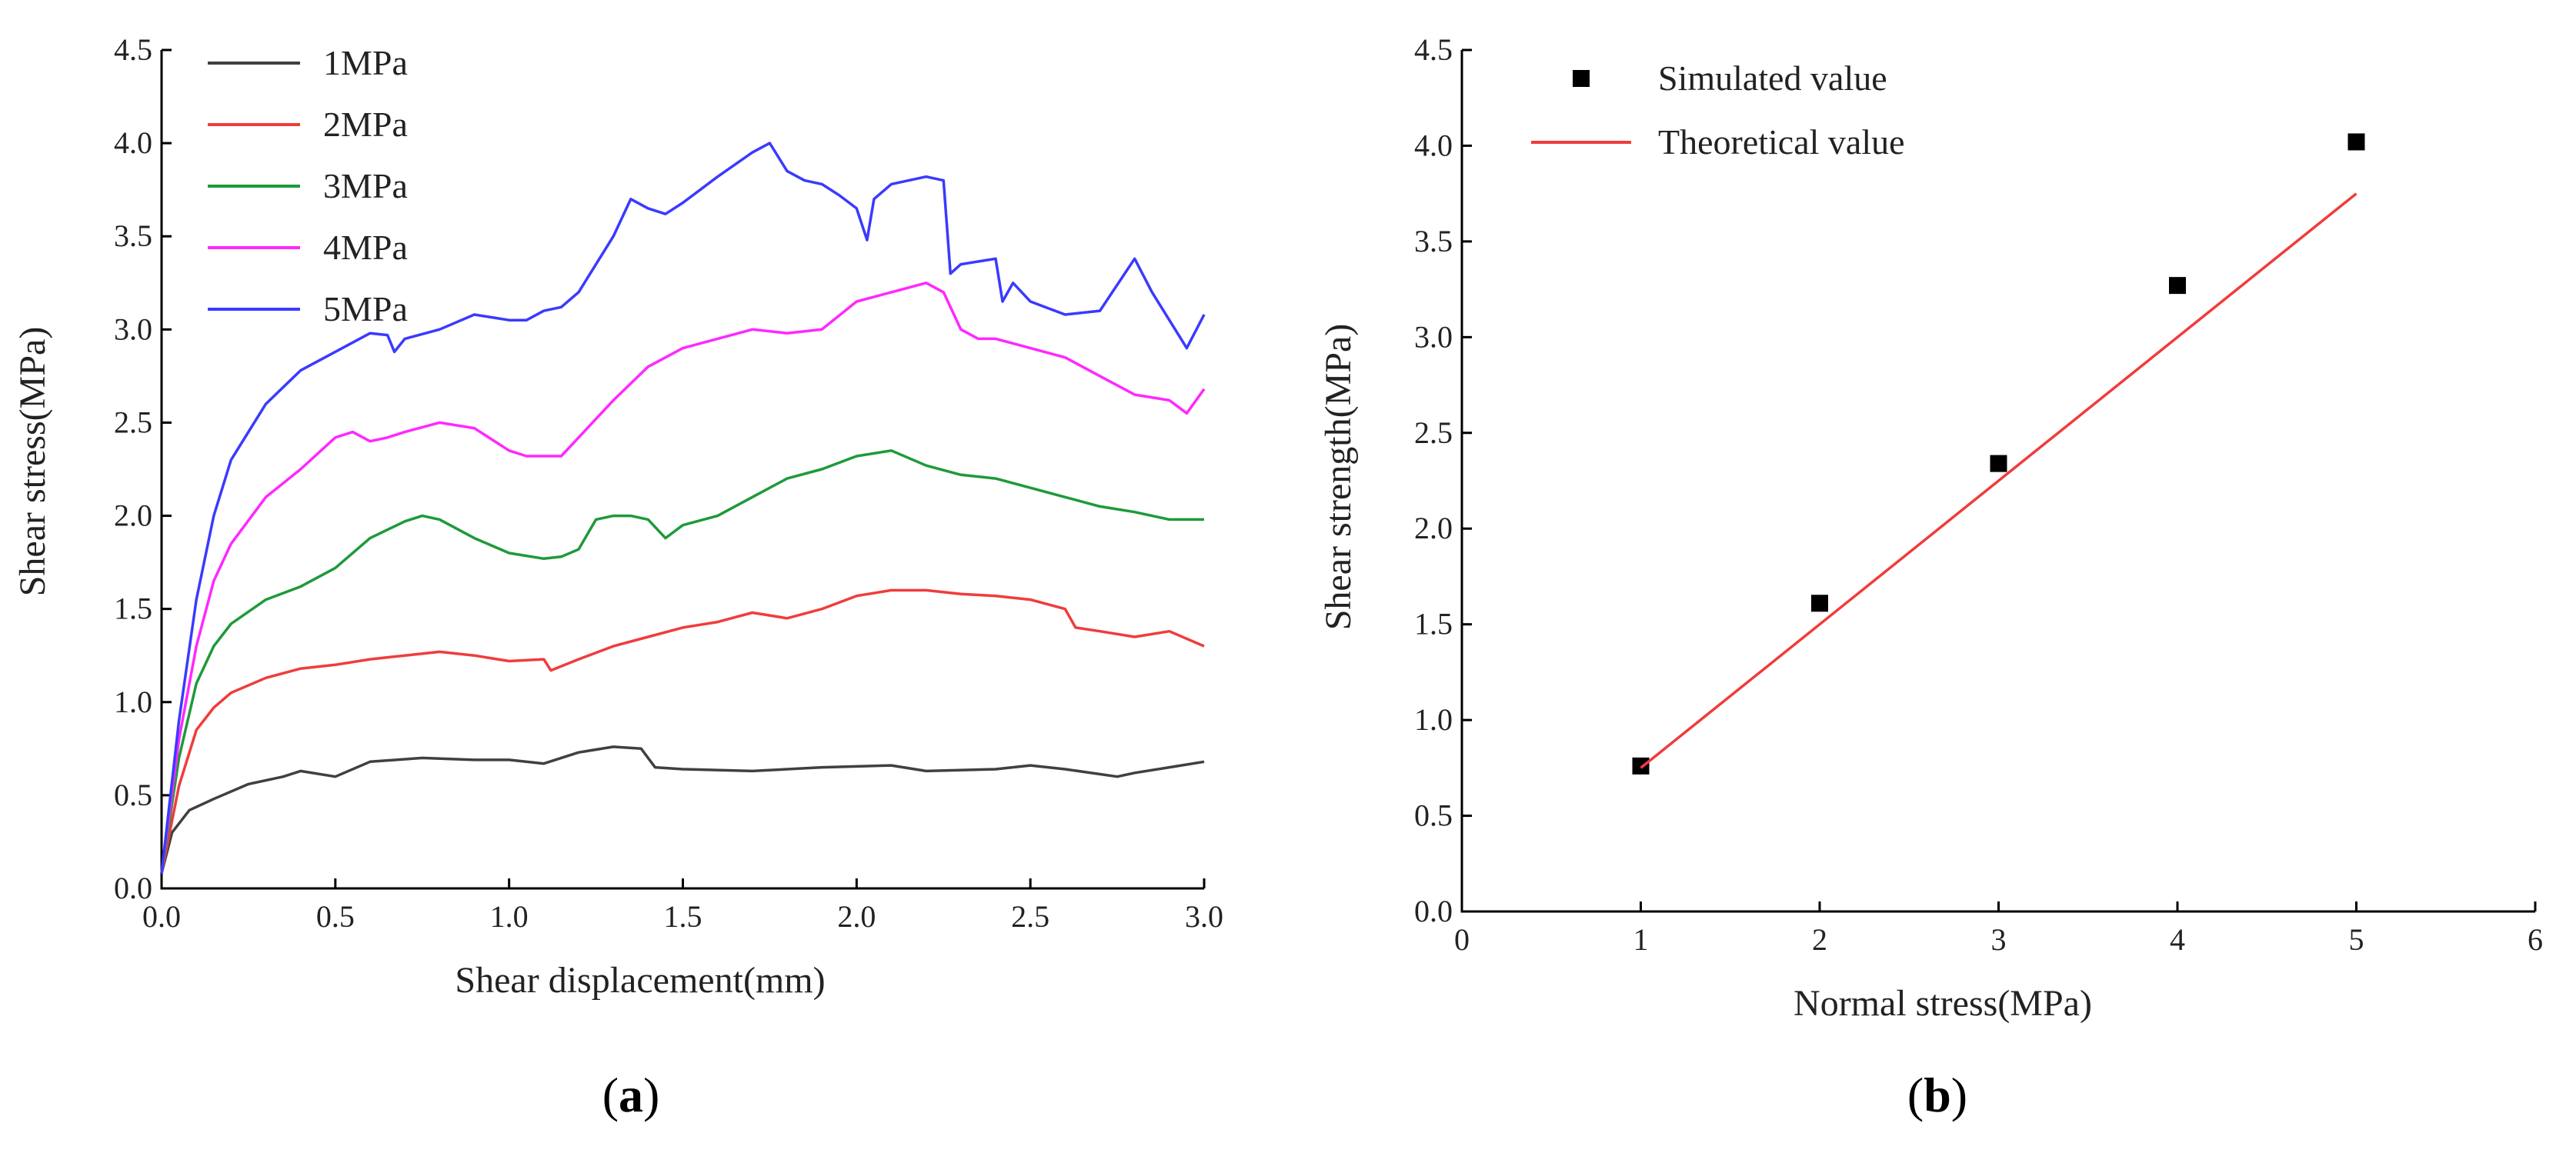 This screenshot has height=1153, width=2576. I want to click on y-axis-title-a: Shear stress(MPa), so click(32, 462).